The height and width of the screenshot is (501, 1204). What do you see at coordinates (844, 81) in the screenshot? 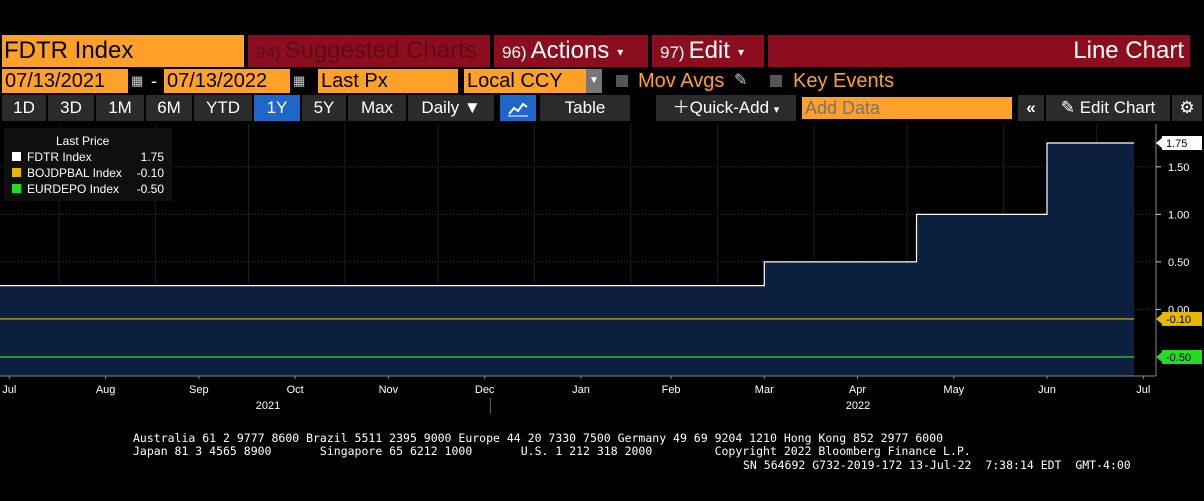
I see `key-events-label: Key Events` at bounding box center [844, 81].